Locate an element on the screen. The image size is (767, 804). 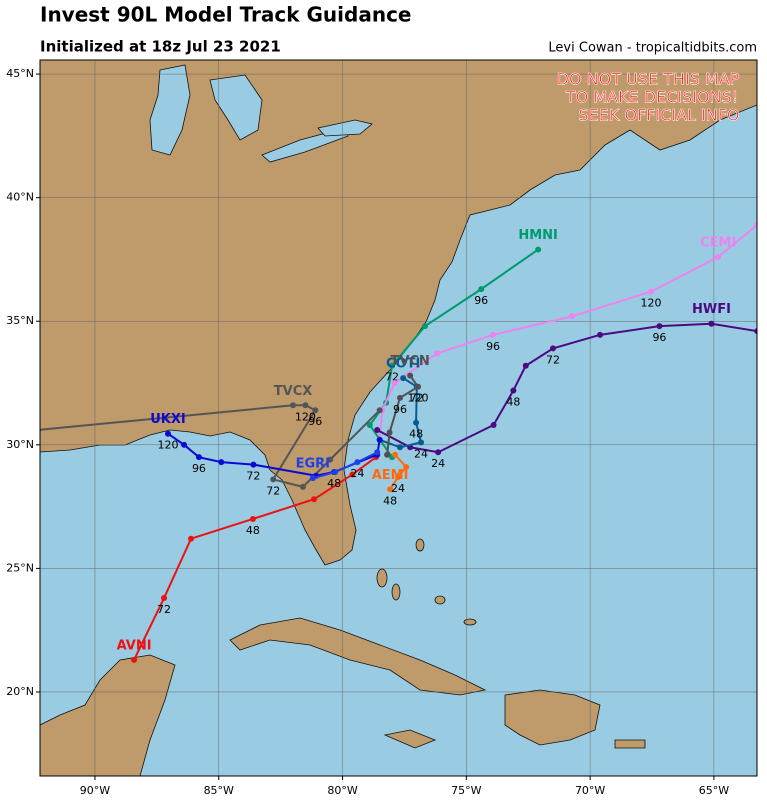
track-name: EGRI is located at coordinates (313, 464).